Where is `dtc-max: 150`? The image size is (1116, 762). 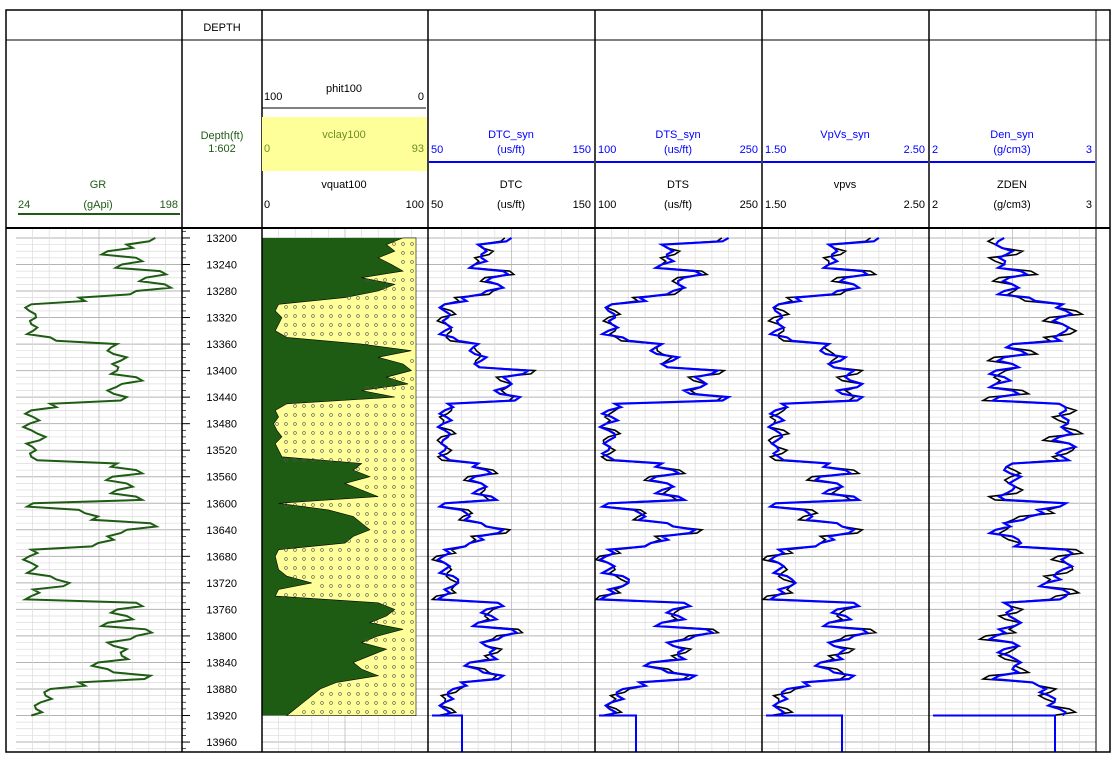 dtc-max: 150 is located at coordinates (582, 205).